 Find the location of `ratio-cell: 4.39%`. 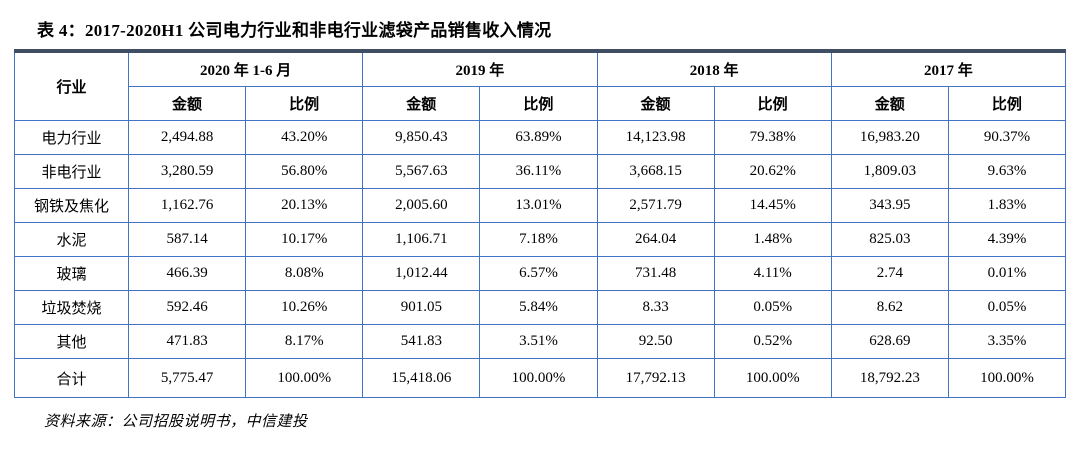

ratio-cell: 4.39% is located at coordinates (1007, 239).